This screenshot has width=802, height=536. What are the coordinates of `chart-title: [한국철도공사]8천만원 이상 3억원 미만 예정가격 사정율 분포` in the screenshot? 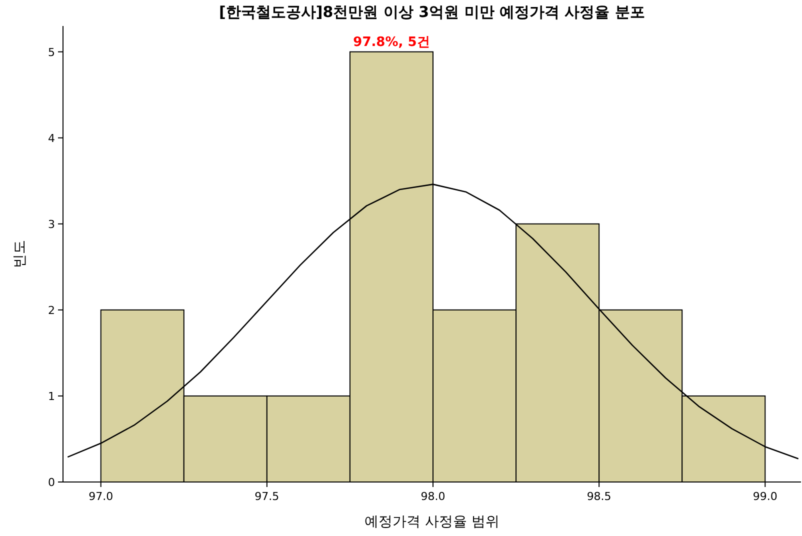 It's located at (432, 12).